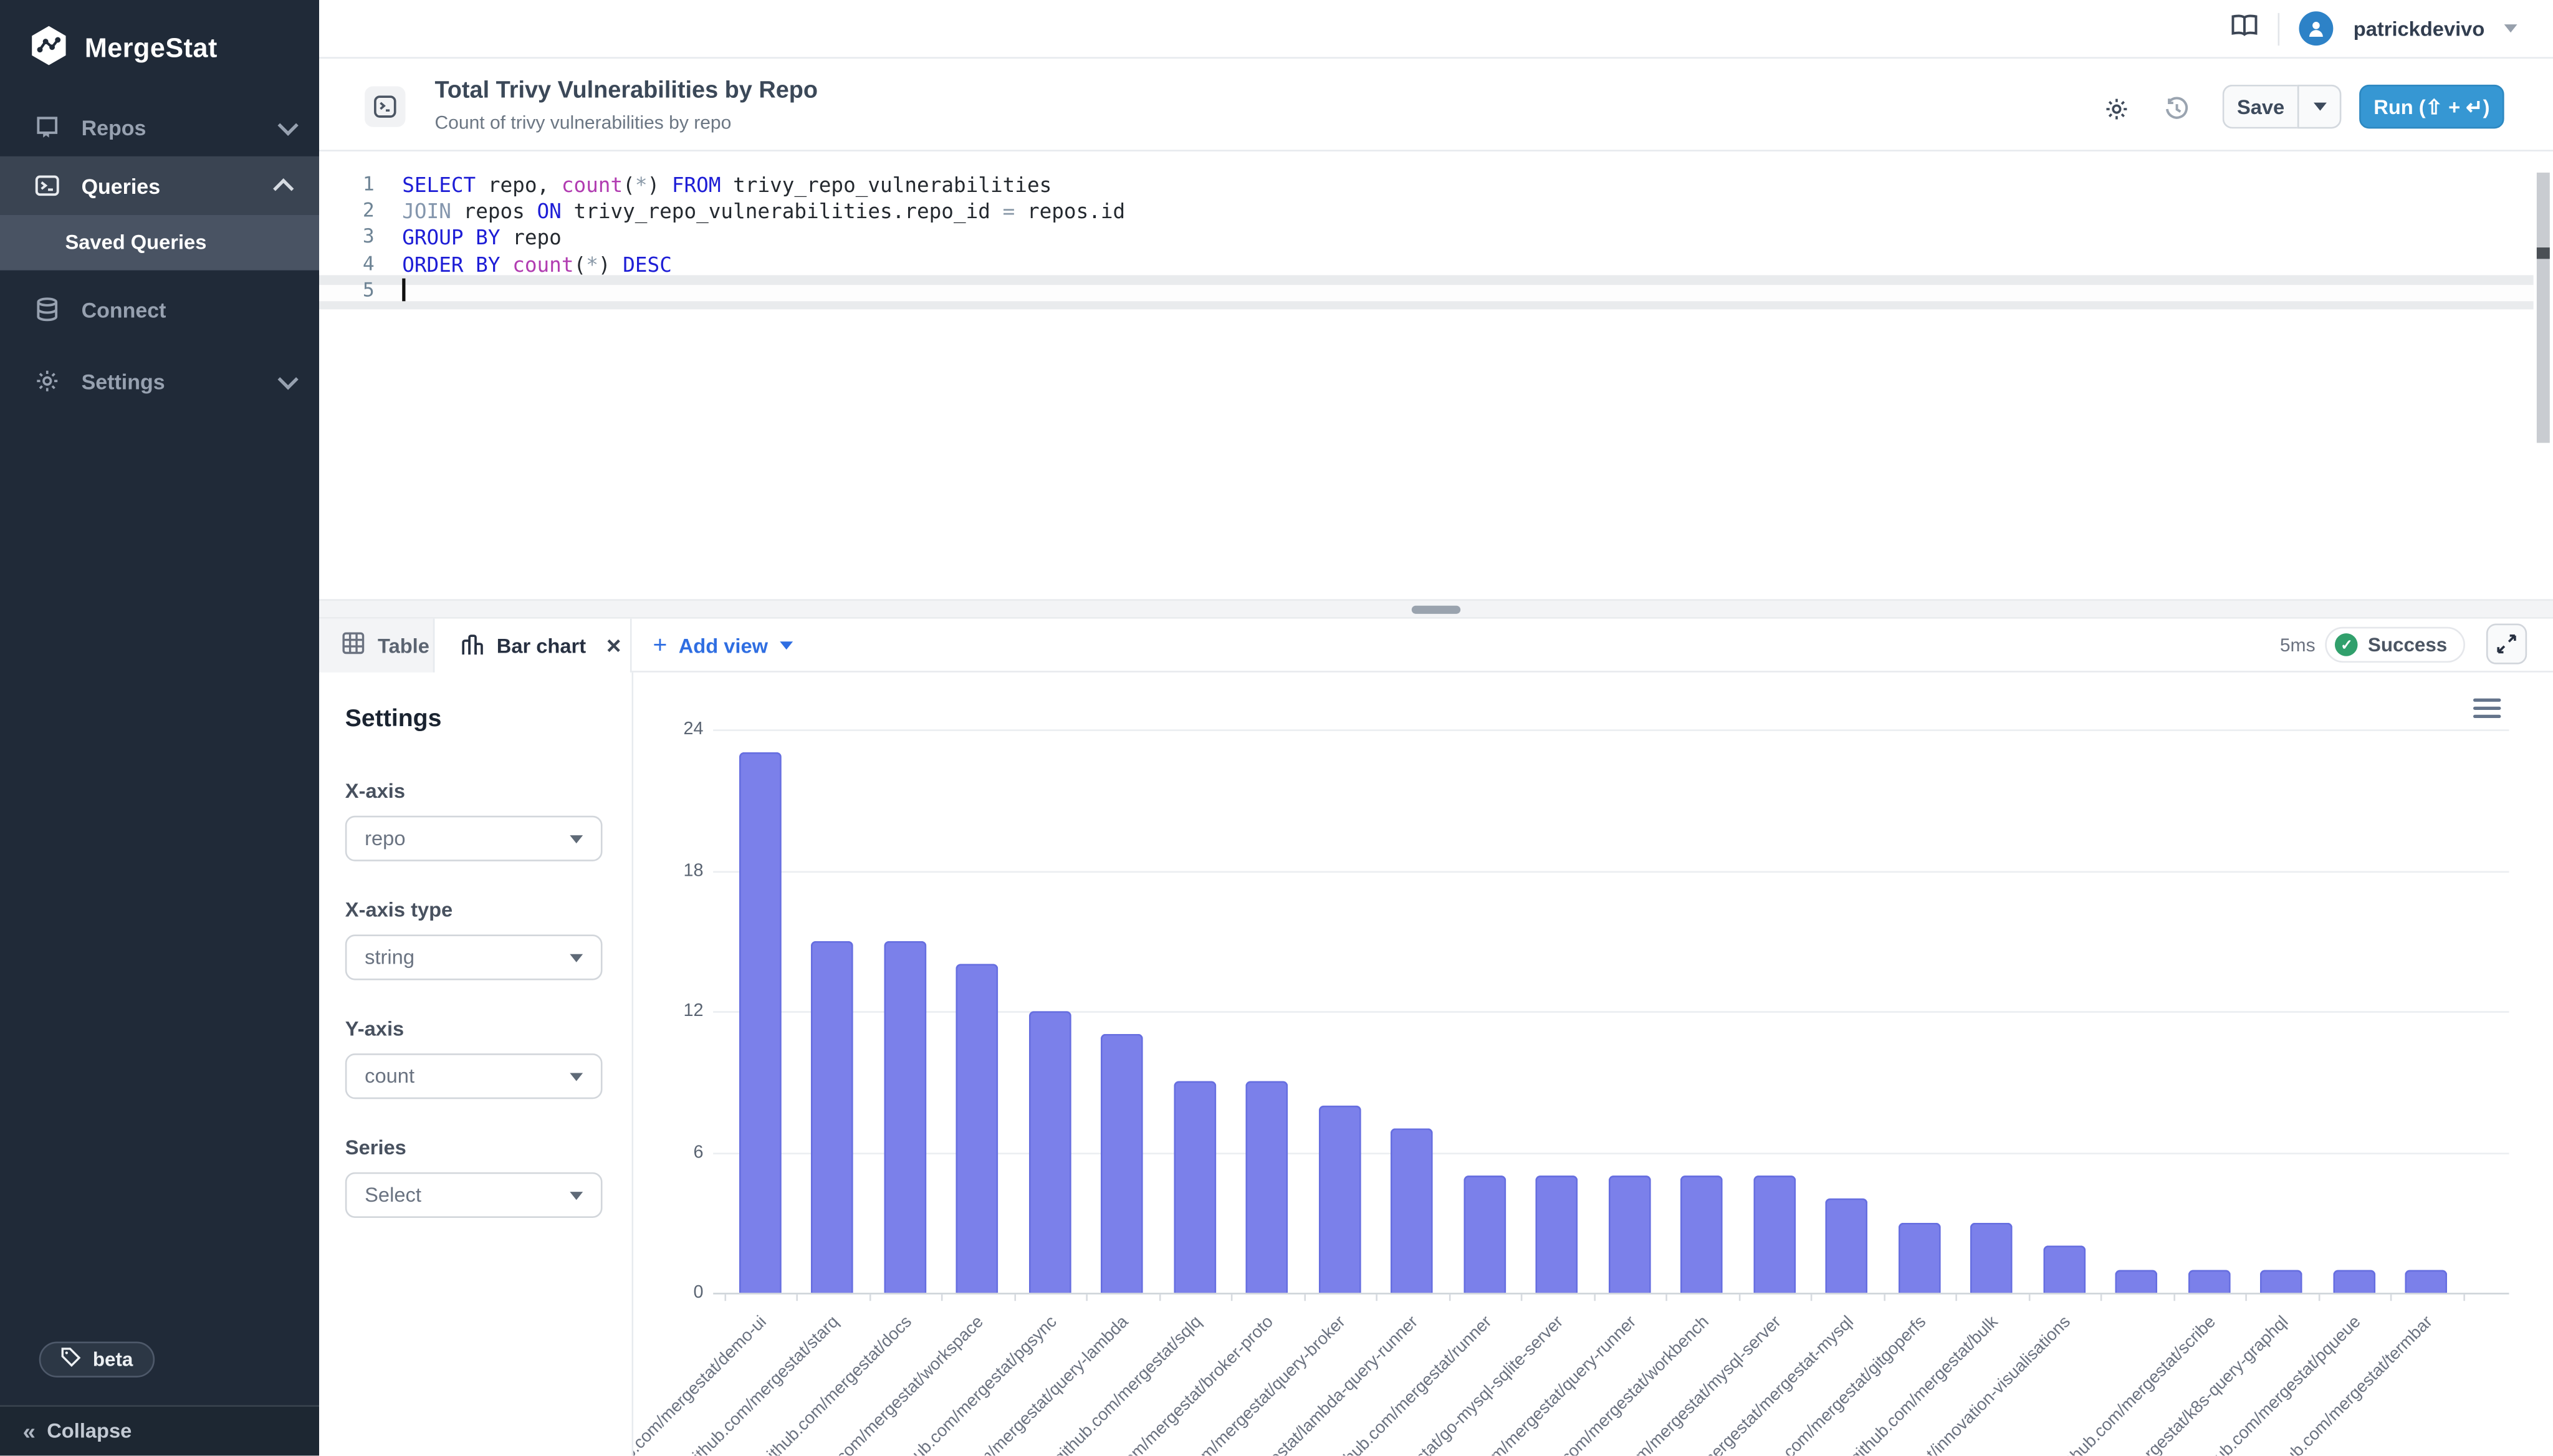 This screenshot has width=2553, height=1456. Describe the element at coordinates (541, 647) in the screenshot. I see `tab-label: Bar chart` at that location.